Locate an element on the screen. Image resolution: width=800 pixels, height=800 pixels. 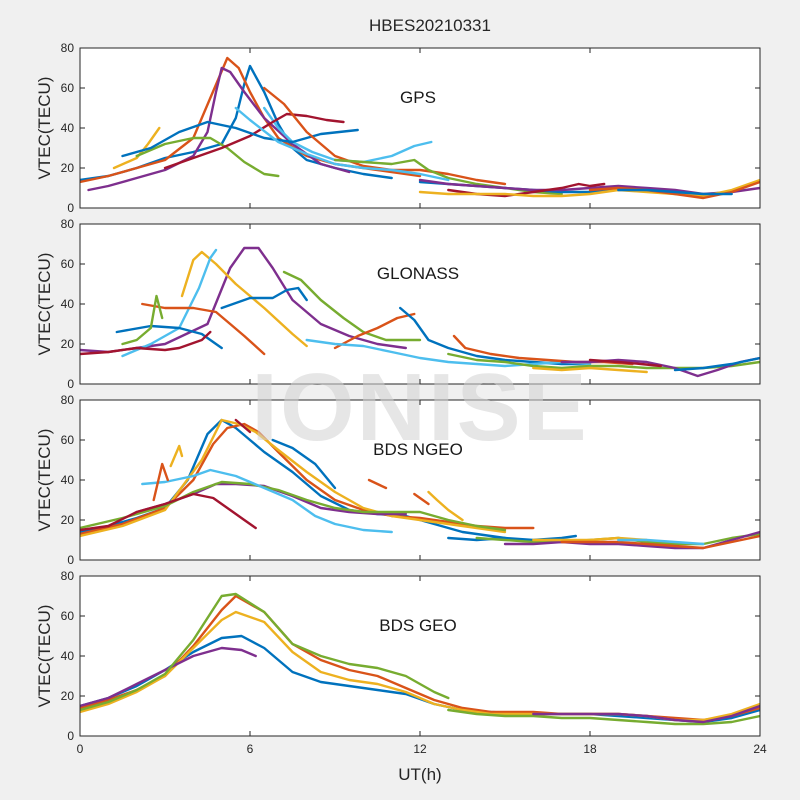
panel-label: GPS is located at coordinates (418, 97).